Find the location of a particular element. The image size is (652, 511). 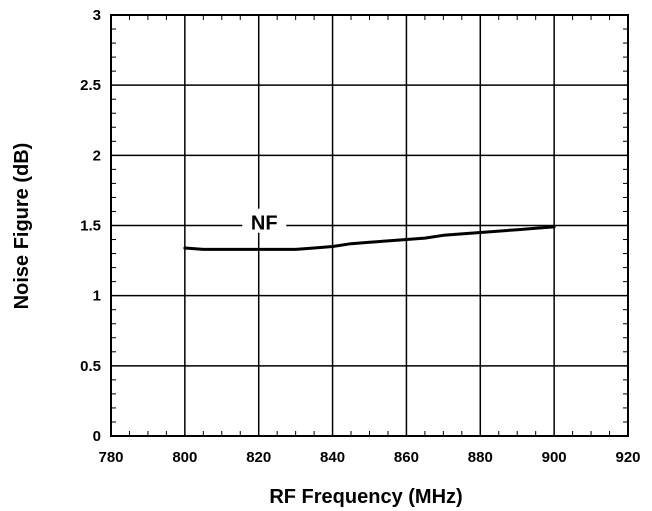

x-axis-title: RF Frequency (MHz) is located at coordinates (365, 497).